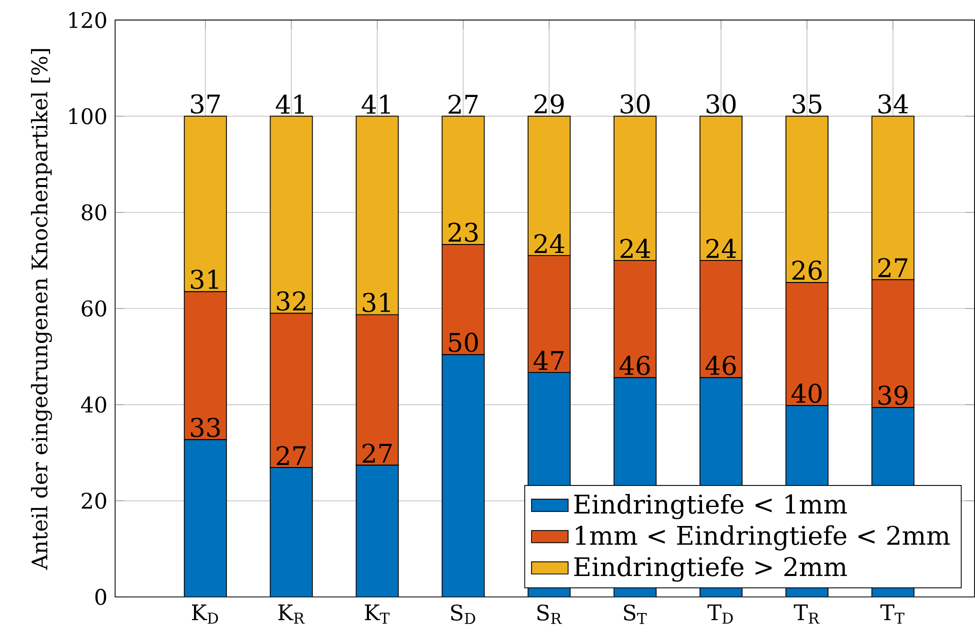 The width and height of the screenshot is (975, 634). I want to click on y-tick-label: 120, so click(87, 20).